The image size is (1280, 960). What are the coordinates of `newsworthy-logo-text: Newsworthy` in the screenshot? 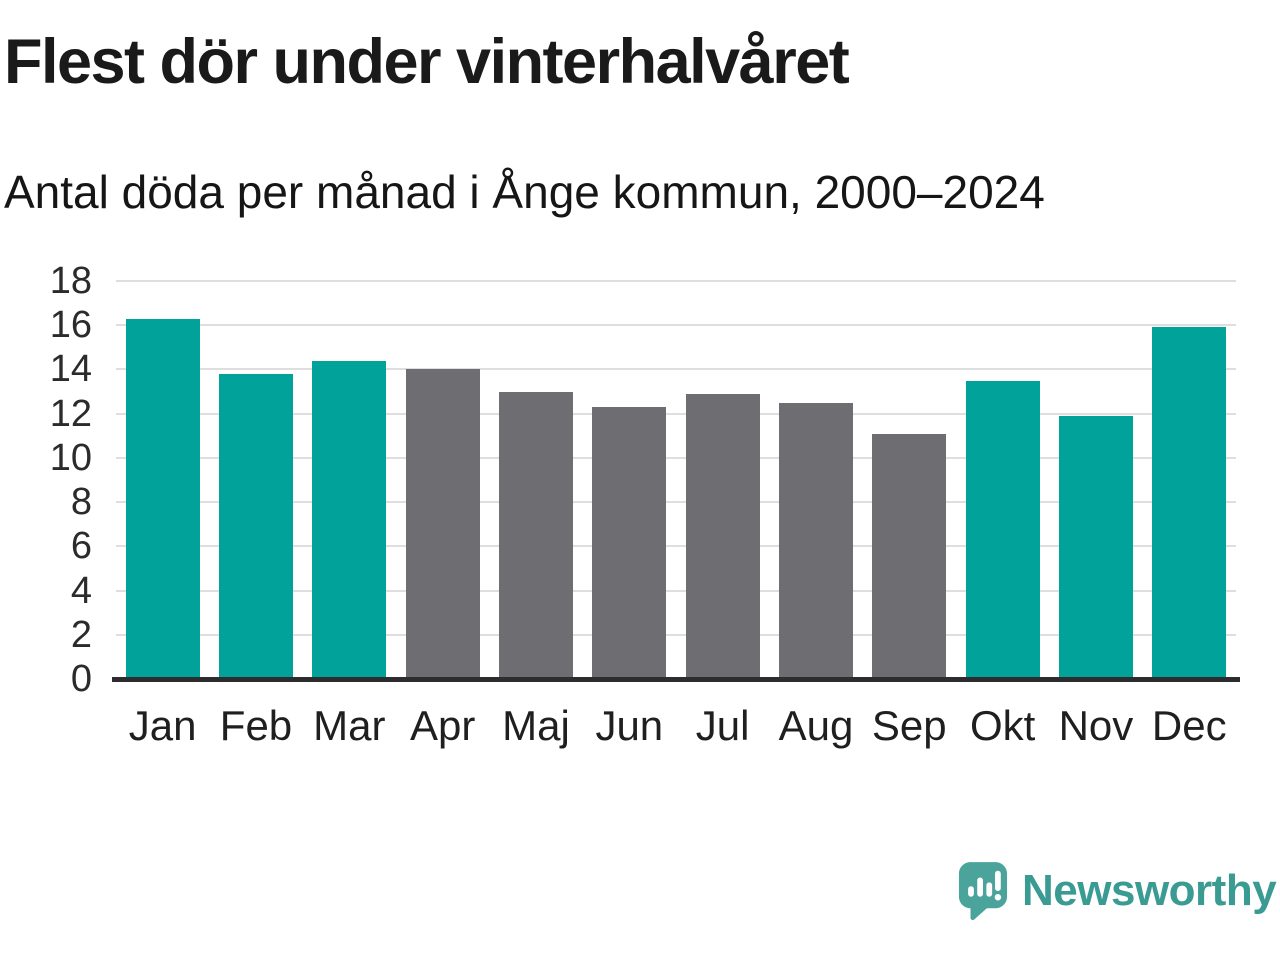 It's located at (1149, 890).